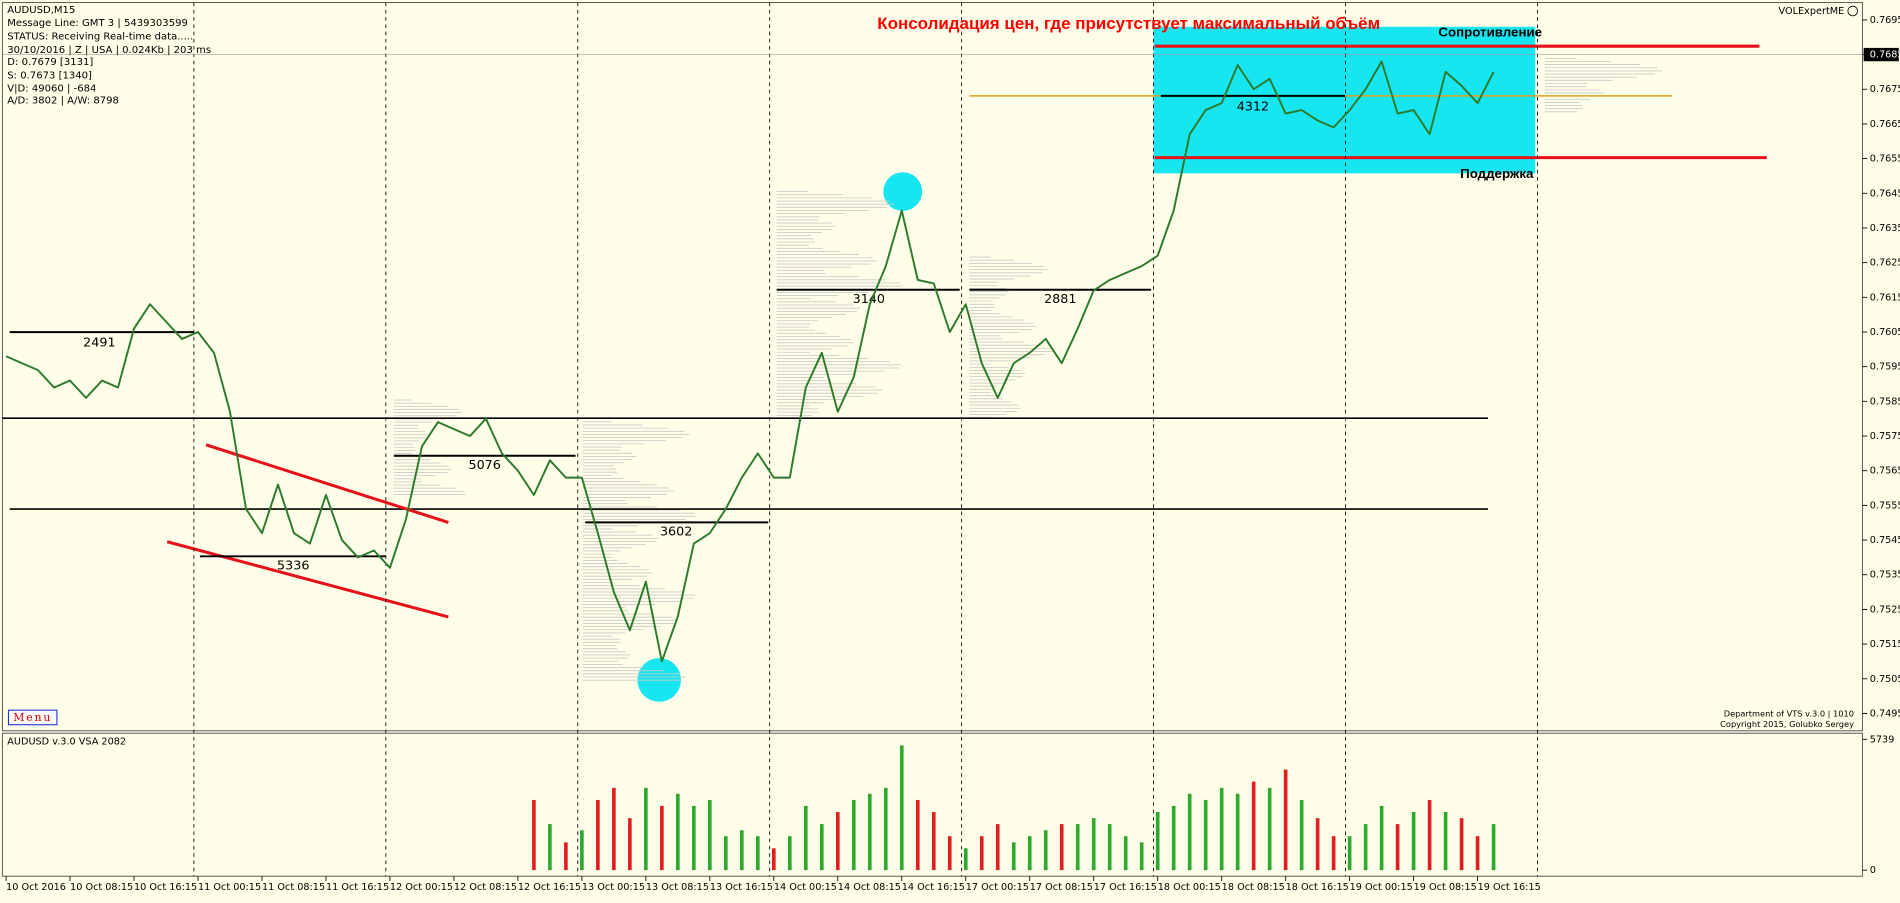 The height and width of the screenshot is (903, 1900). Describe the element at coordinates (1885, 609) in the screenshot. I see `y-tick-label: 0.7525` at that location.